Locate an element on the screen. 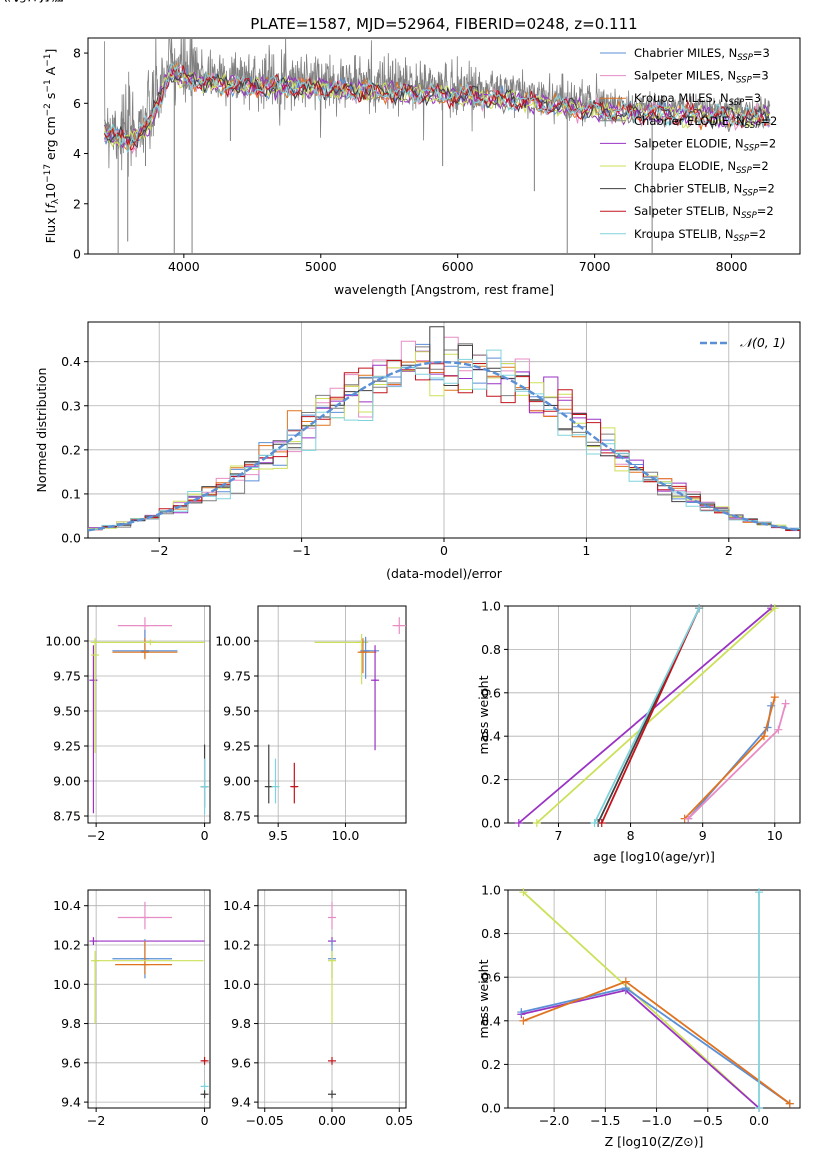 The image size is (819, 1170). weight_vs_Z-xtick-label-0: −2.0 is located at coordinates (554, 1120).